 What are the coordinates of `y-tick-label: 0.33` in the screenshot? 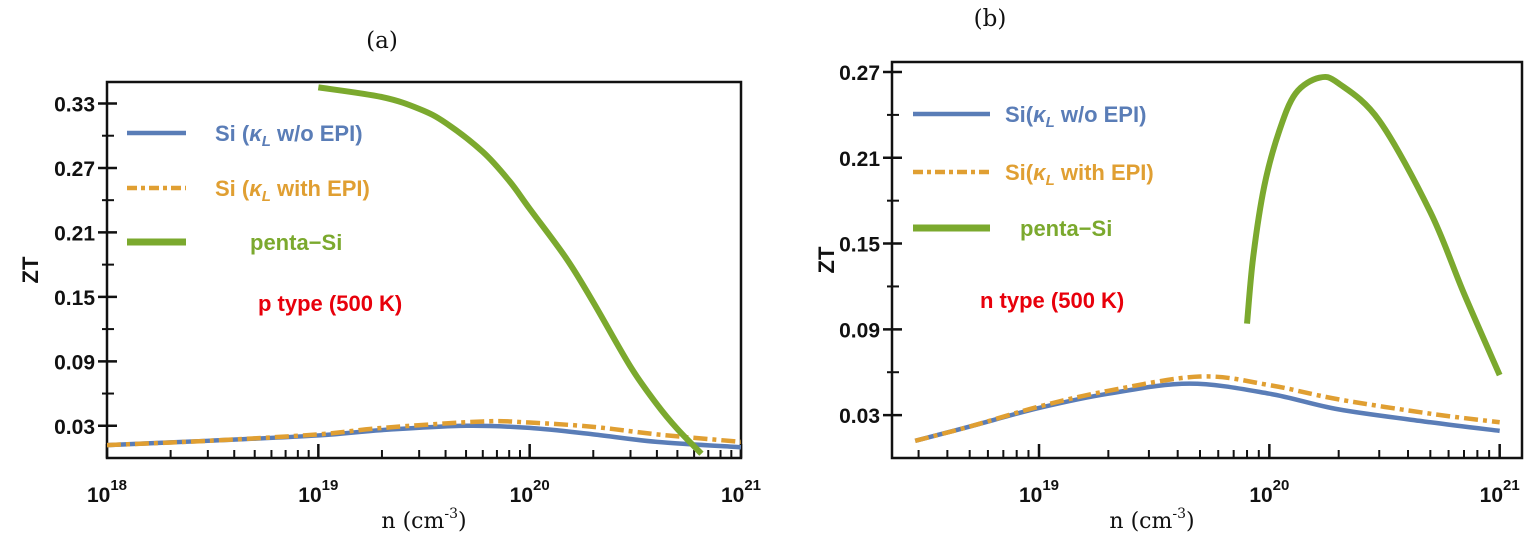 It's located at (74, 104).